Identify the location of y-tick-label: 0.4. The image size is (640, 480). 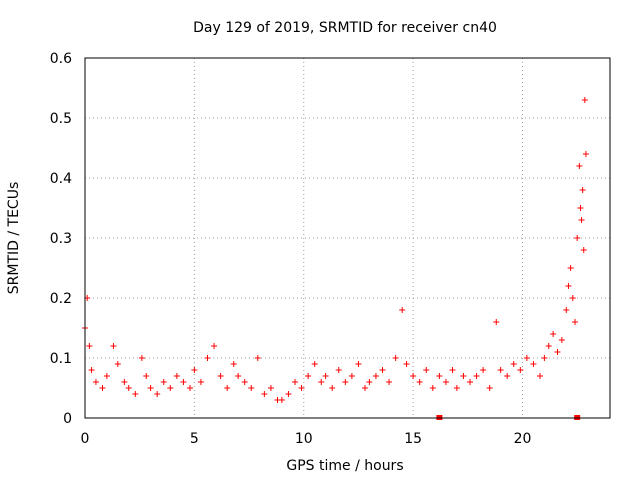
(61, 179).